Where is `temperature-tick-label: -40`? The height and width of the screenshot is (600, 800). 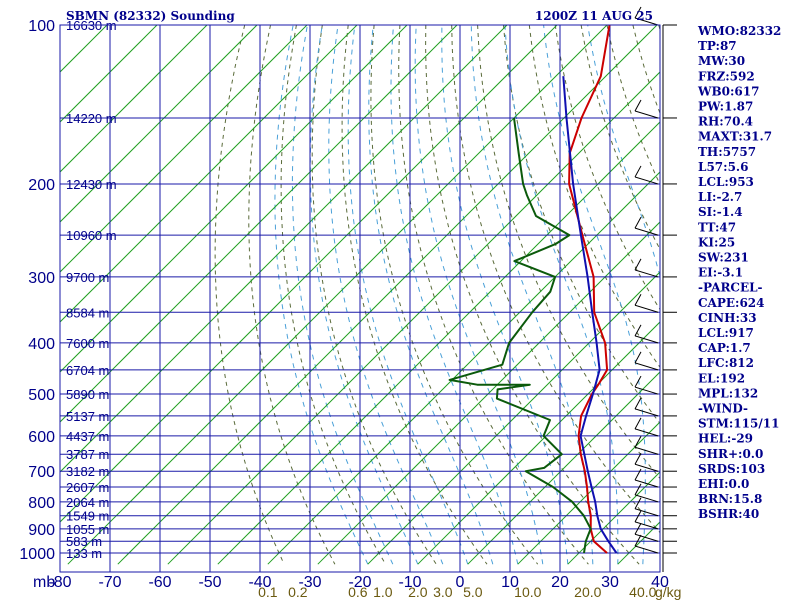
temperature-tick-label: -40 is located at coordinates (259, 582).